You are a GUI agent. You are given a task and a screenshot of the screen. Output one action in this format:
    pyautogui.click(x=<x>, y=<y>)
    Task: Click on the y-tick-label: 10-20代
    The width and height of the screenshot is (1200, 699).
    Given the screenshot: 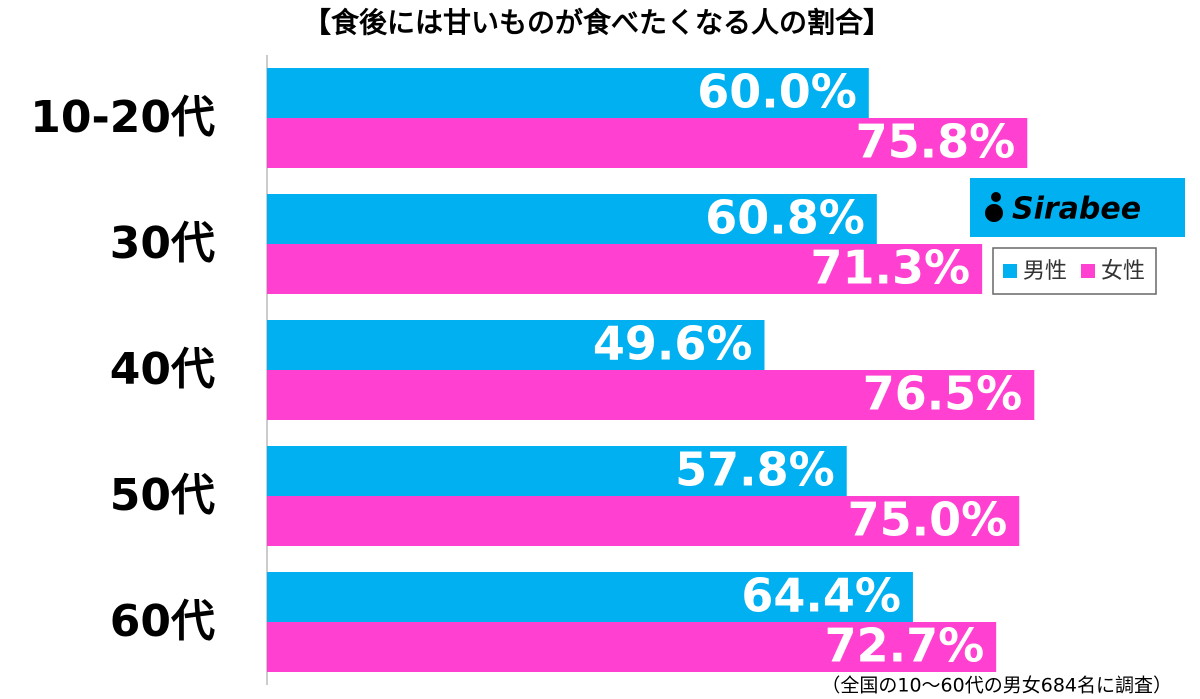 What is the action you would take?
    pyautogui.click(x=122, y=117)
    